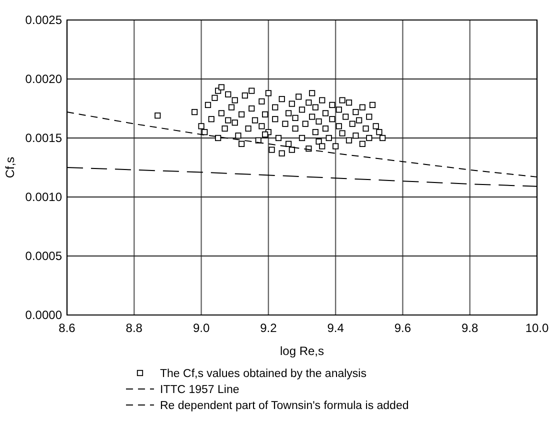 The height and width of the screenshot is (430, 551). What do you see at coordinates (43, 20) in the screenshot?
I see `y-tick-label: 0.0025` at bounding box center [43, 20].